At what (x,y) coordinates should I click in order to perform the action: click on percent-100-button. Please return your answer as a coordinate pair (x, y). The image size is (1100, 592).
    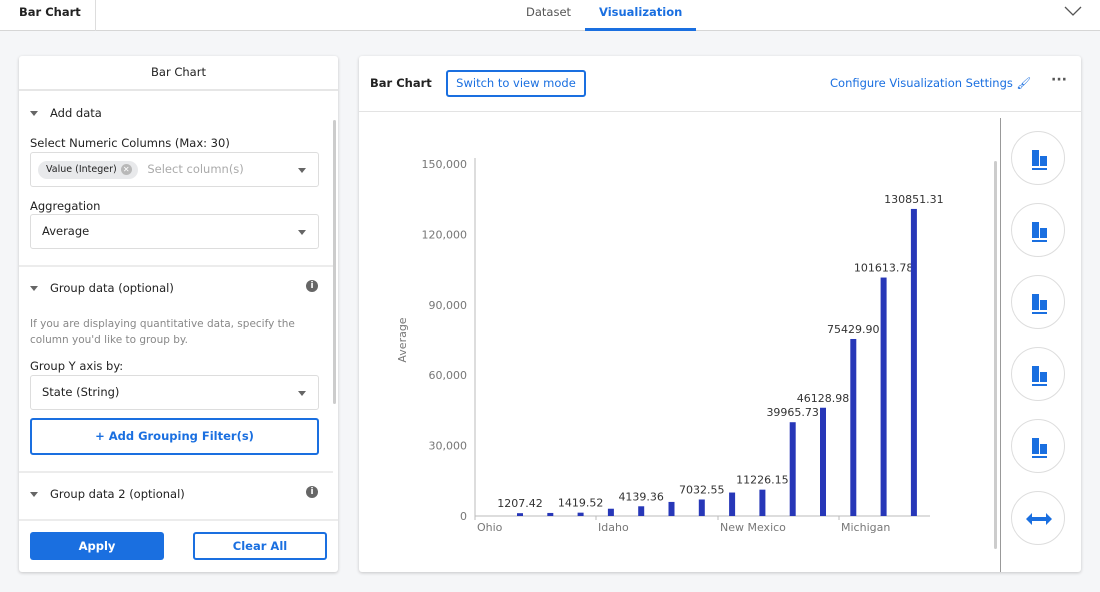
    Looking at the image, I should click on (1038, 302).